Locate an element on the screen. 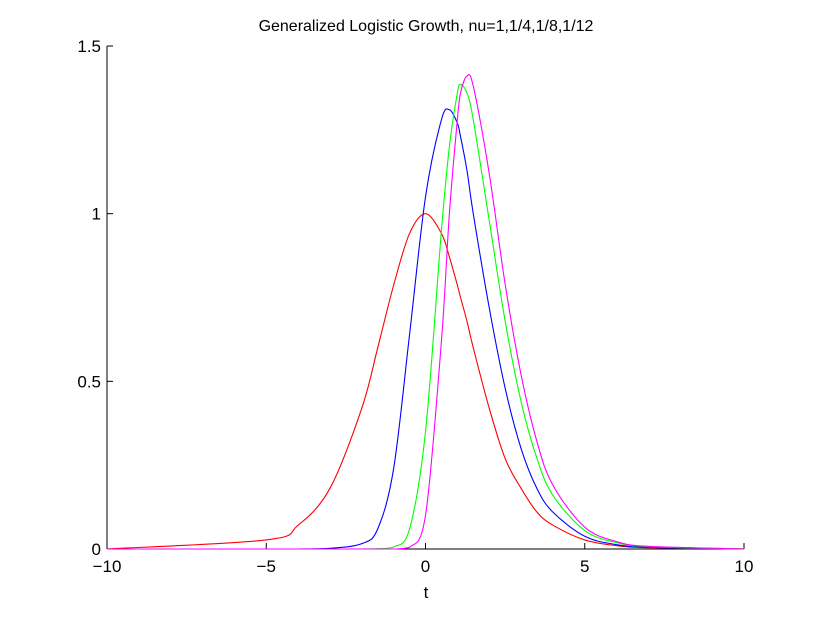  y-tick-label: 0.5 is located at coordinates (89, 381).